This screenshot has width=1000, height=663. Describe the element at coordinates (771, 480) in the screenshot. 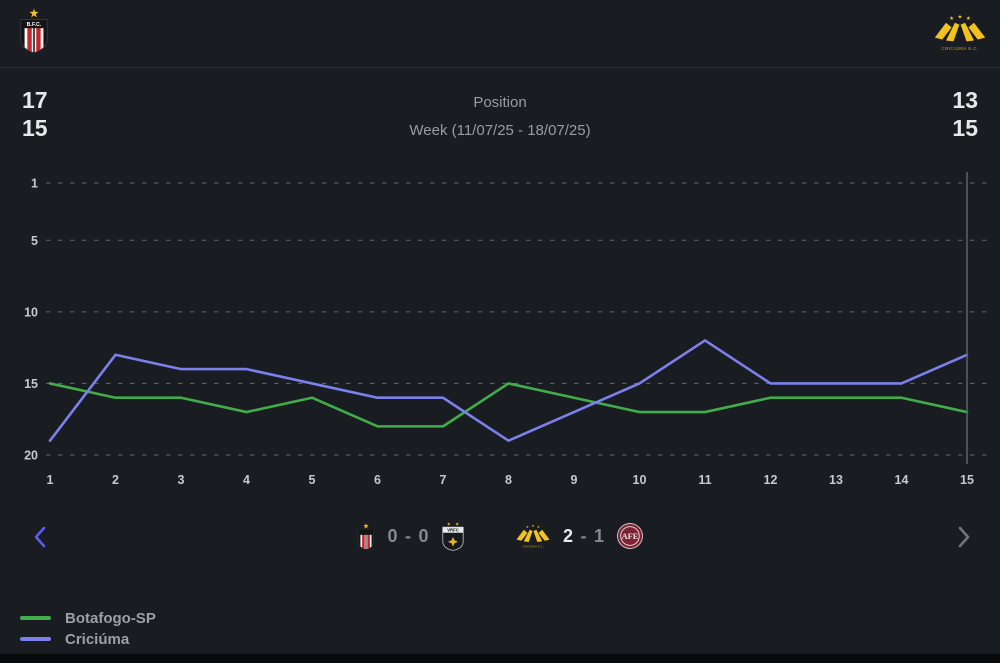

I see `x-tick-label: 12` at that location.